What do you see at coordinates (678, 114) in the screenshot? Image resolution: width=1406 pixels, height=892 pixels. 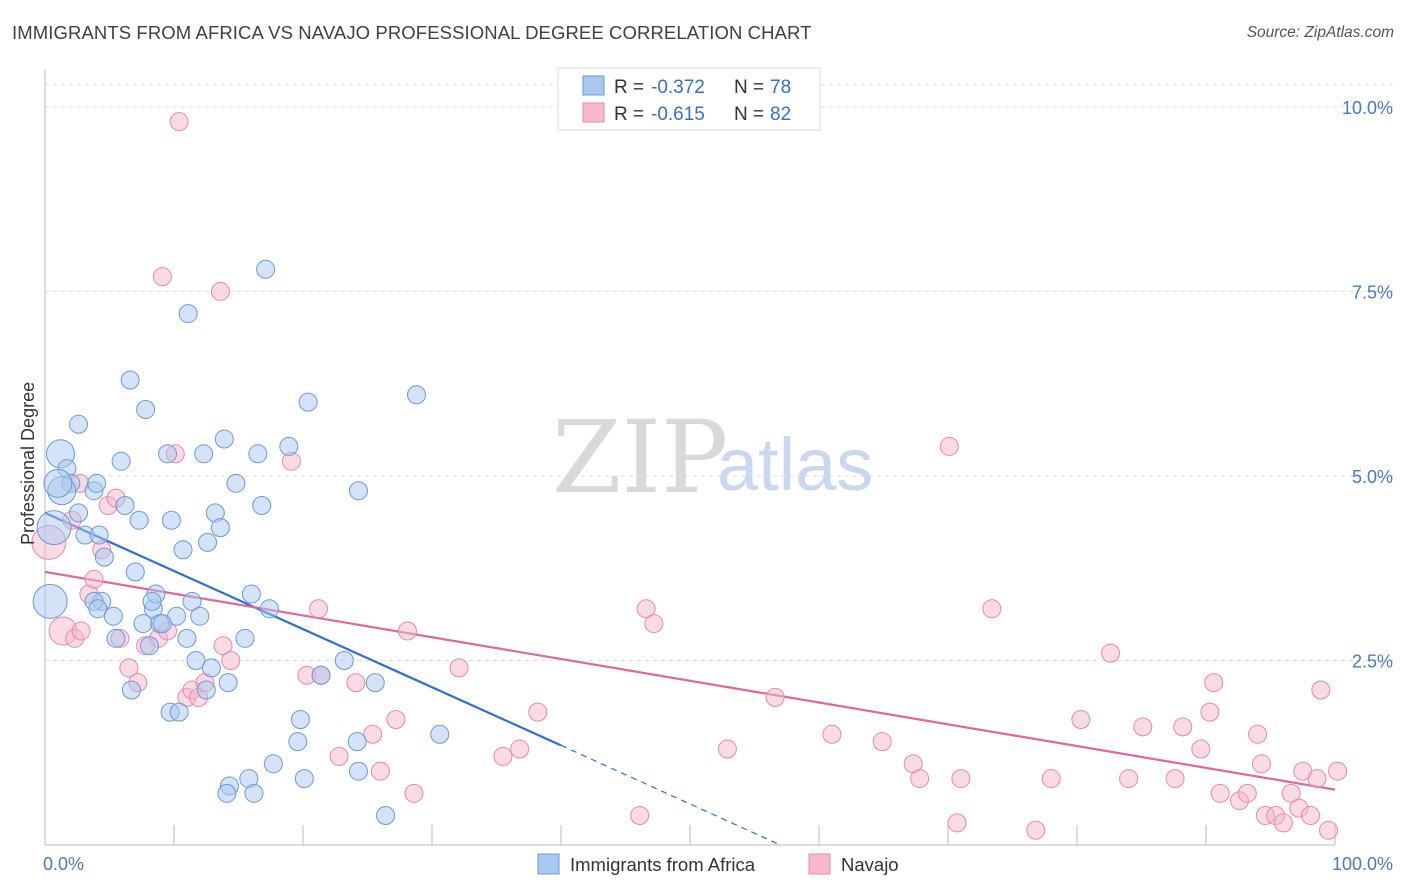 I see `legend-r-value-navajo: -0.615` at bounding box center [678, 114].